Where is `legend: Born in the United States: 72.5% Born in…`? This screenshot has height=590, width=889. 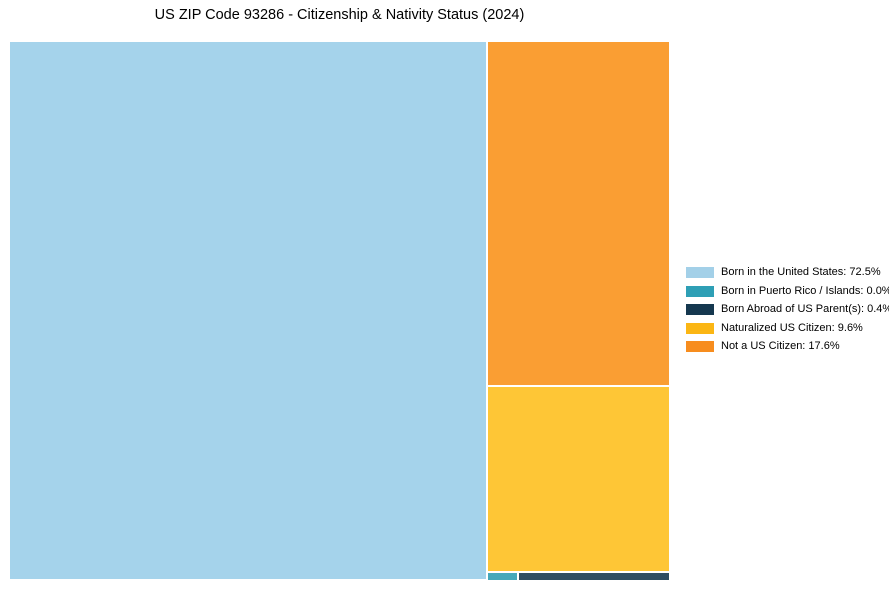
legend: Born in the United States: 72.5% Born in… is located at coordinates (787, 309).